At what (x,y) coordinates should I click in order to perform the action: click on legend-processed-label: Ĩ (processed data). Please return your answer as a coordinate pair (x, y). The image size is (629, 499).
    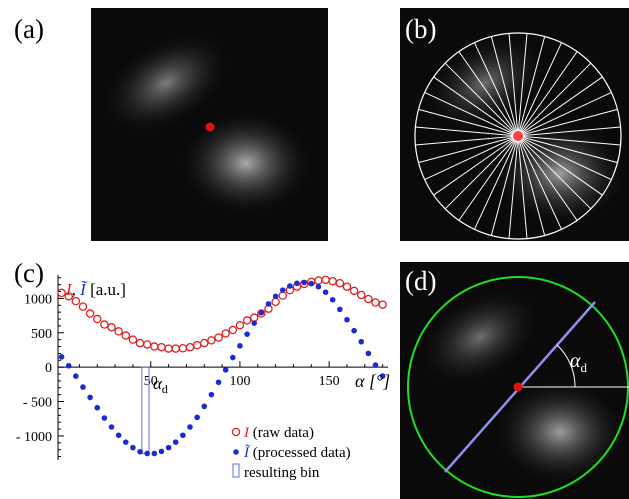
    Looking at the image, I should click on (297, 452).